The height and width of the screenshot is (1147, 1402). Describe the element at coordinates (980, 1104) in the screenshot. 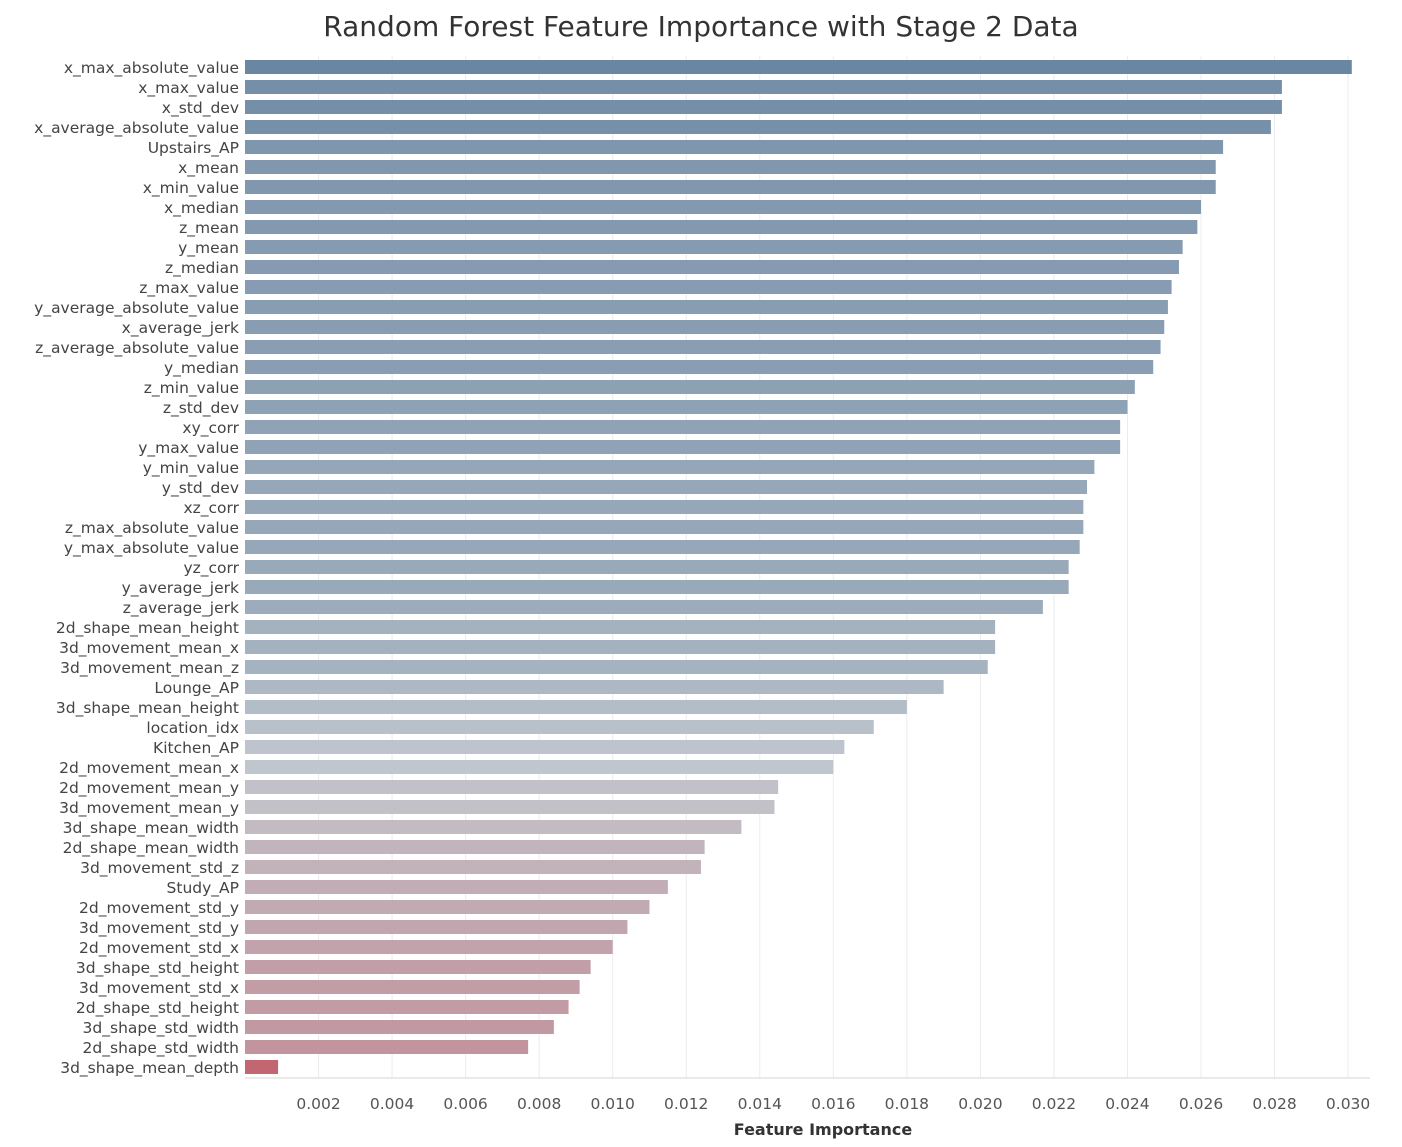

I see `x-tick-label: 0.020` at that location.